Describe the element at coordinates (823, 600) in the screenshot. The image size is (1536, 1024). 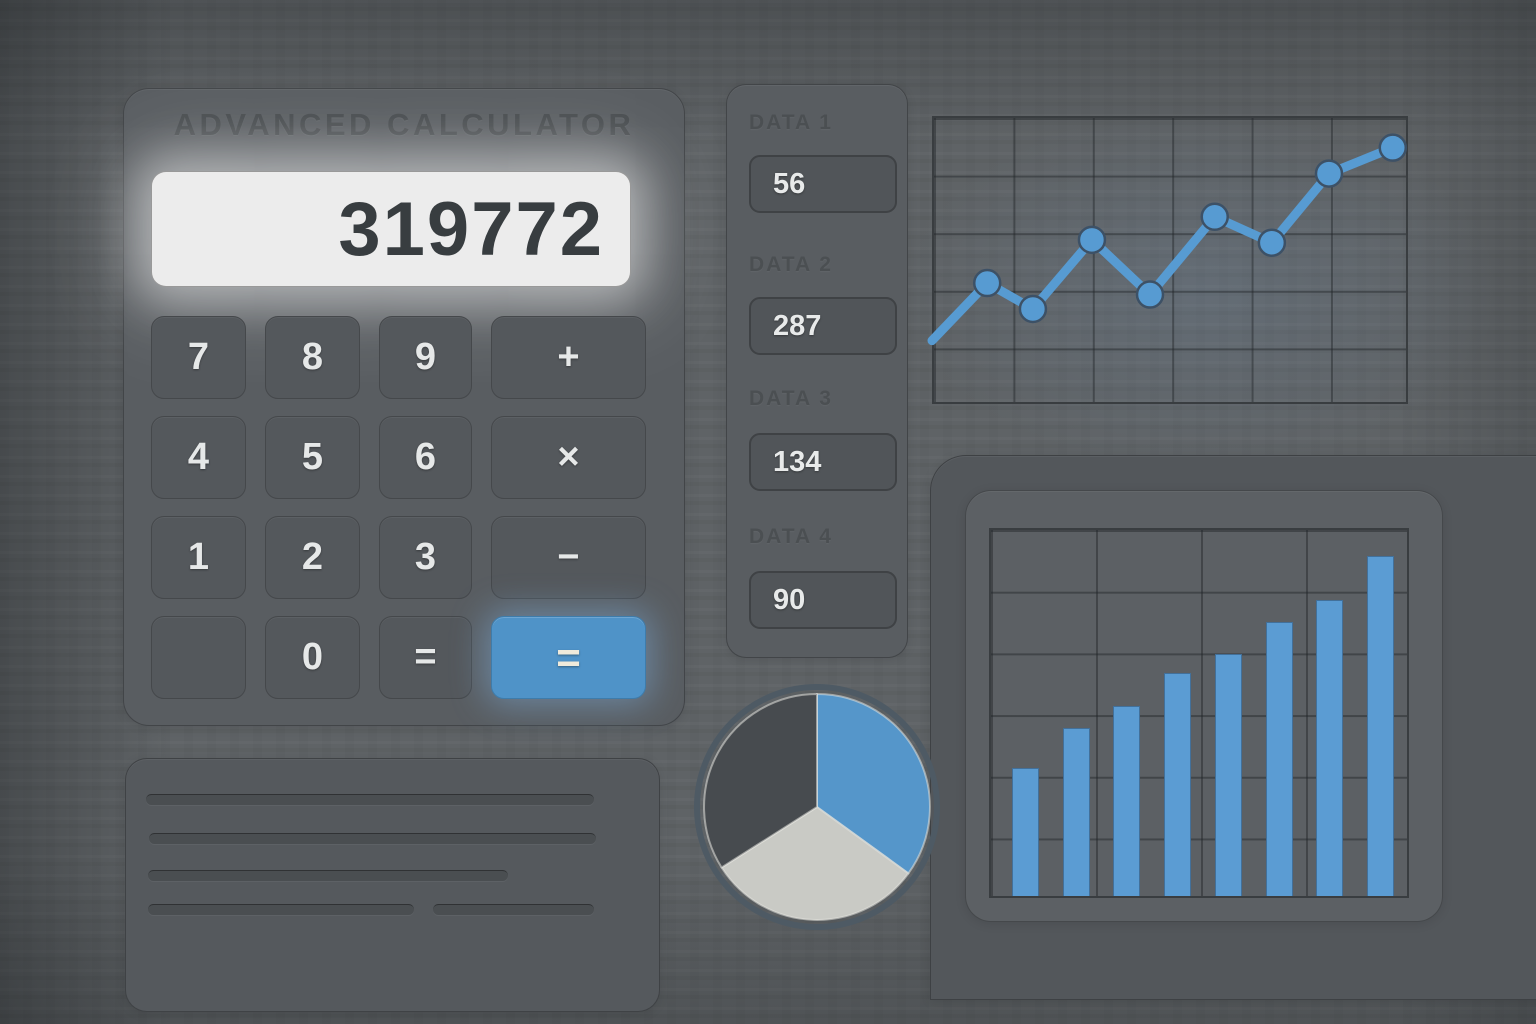
I see `data-field-input-4: 90` at that location.